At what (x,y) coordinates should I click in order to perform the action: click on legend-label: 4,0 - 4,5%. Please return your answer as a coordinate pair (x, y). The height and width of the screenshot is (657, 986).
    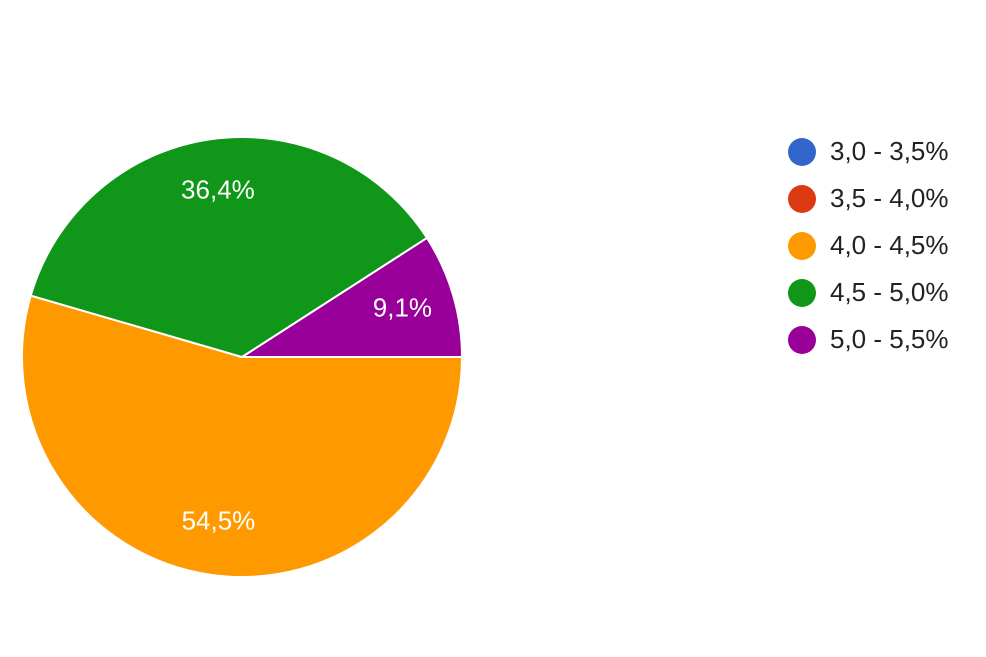
    Looking at the image, I should click on (889, 245).